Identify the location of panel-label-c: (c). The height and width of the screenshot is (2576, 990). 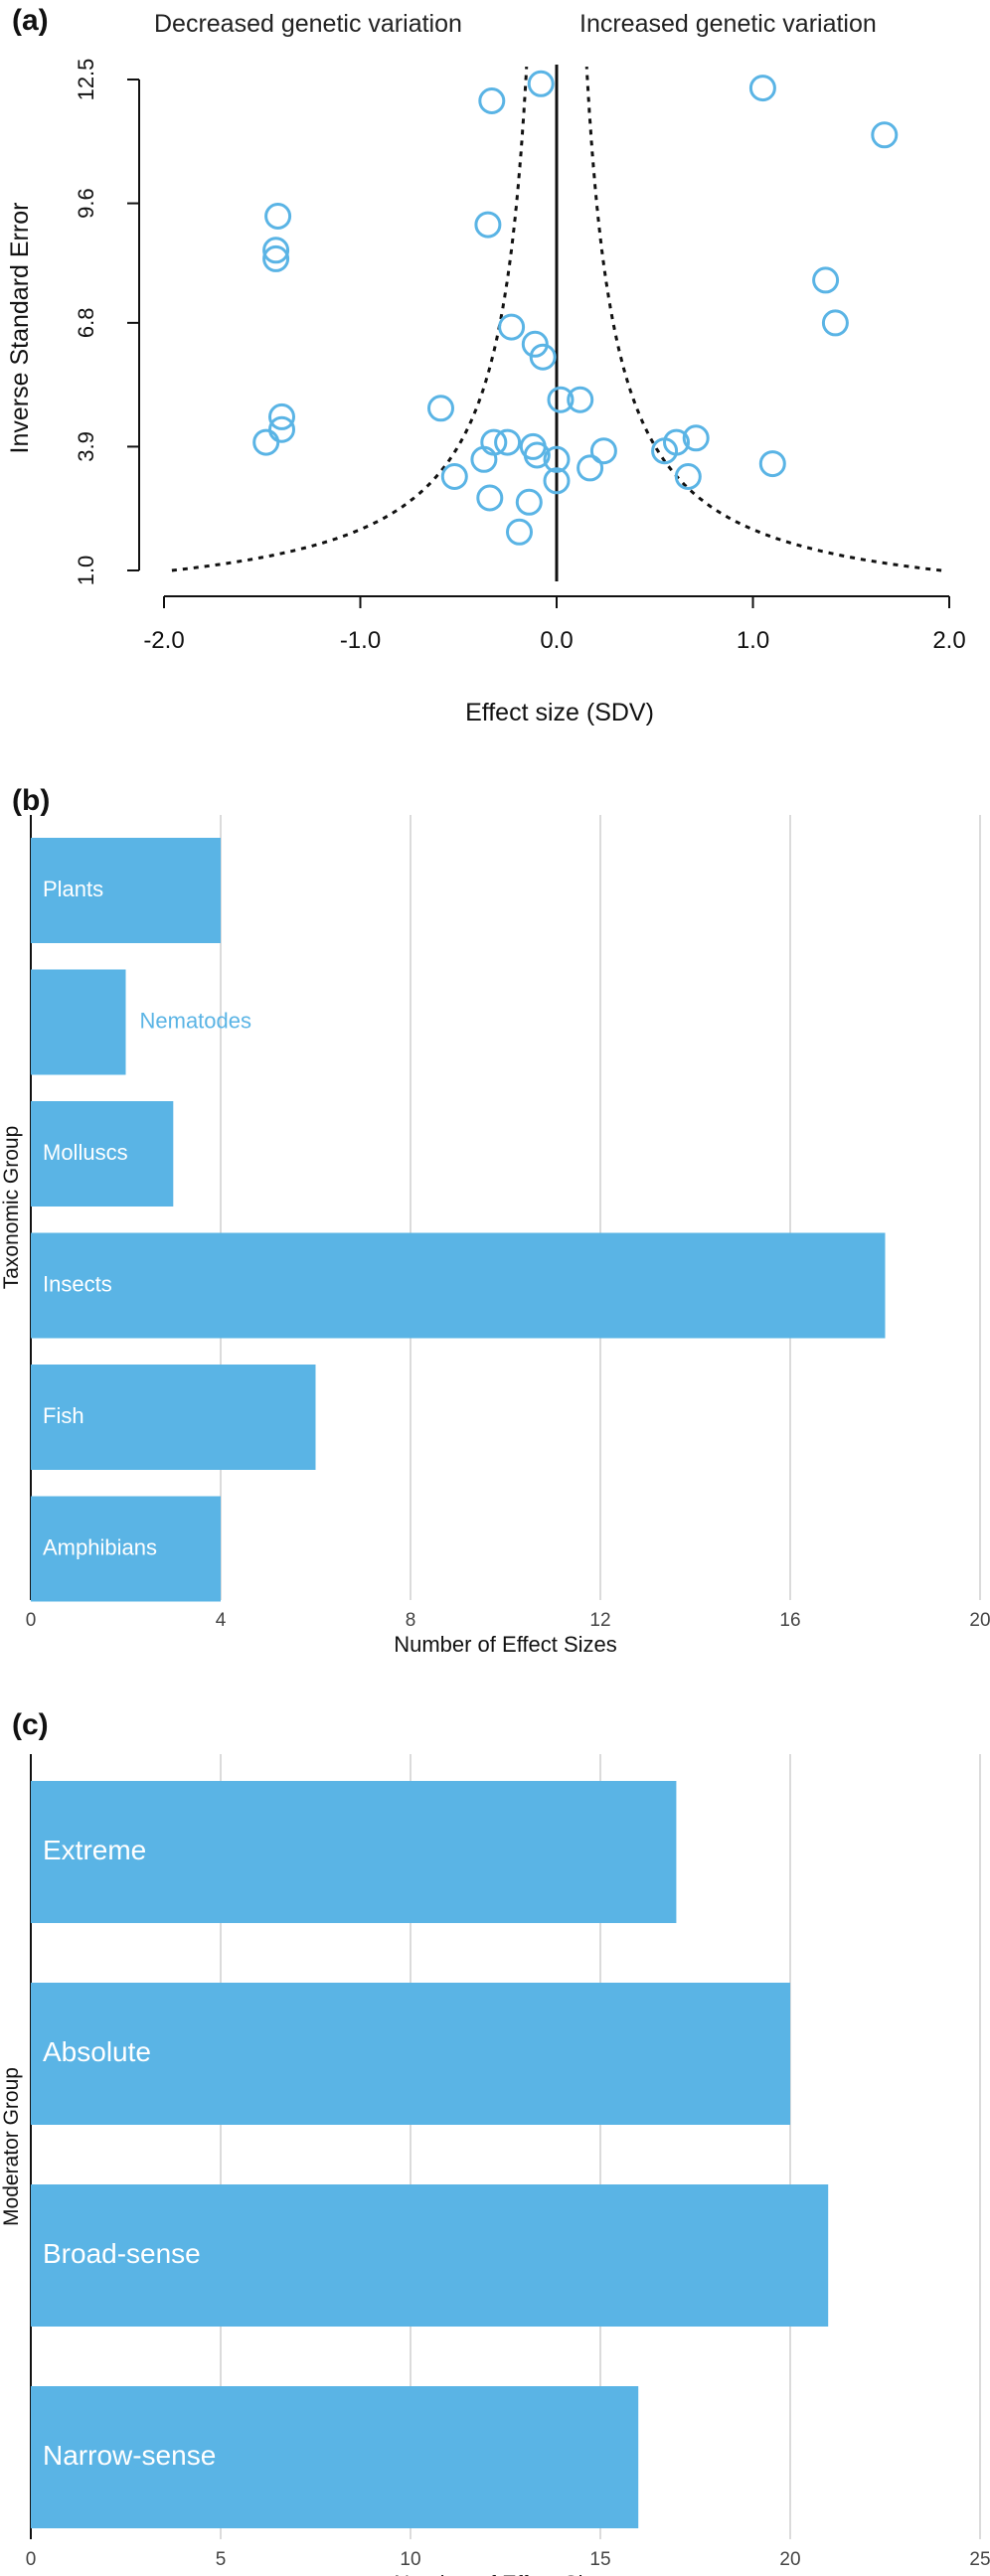
(31, 1724).